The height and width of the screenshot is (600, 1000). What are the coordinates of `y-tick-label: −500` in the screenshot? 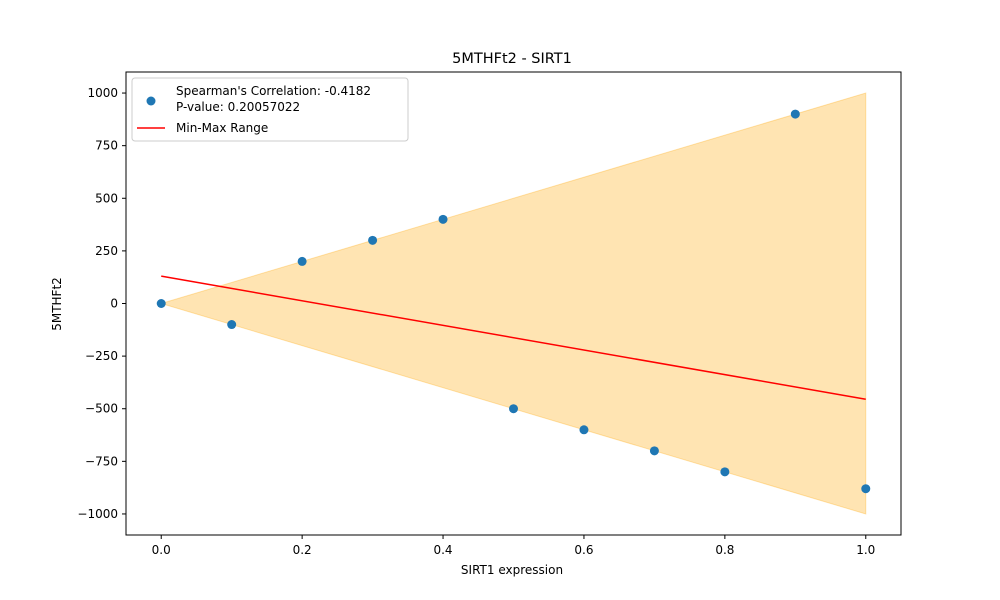 It's located at (101, 409).